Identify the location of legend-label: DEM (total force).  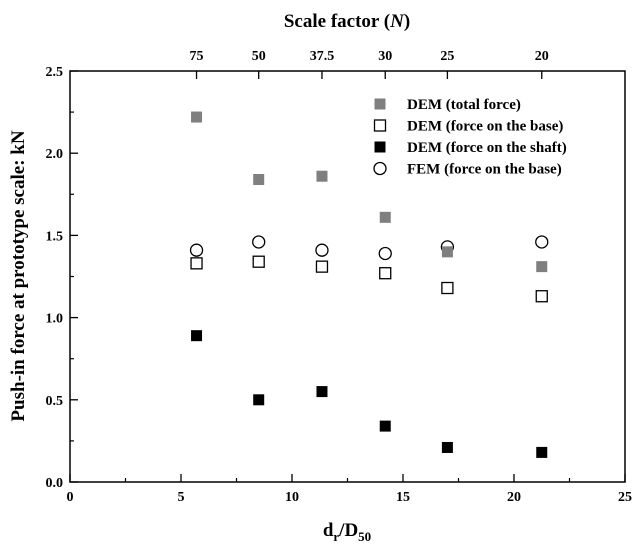
(464, 105).